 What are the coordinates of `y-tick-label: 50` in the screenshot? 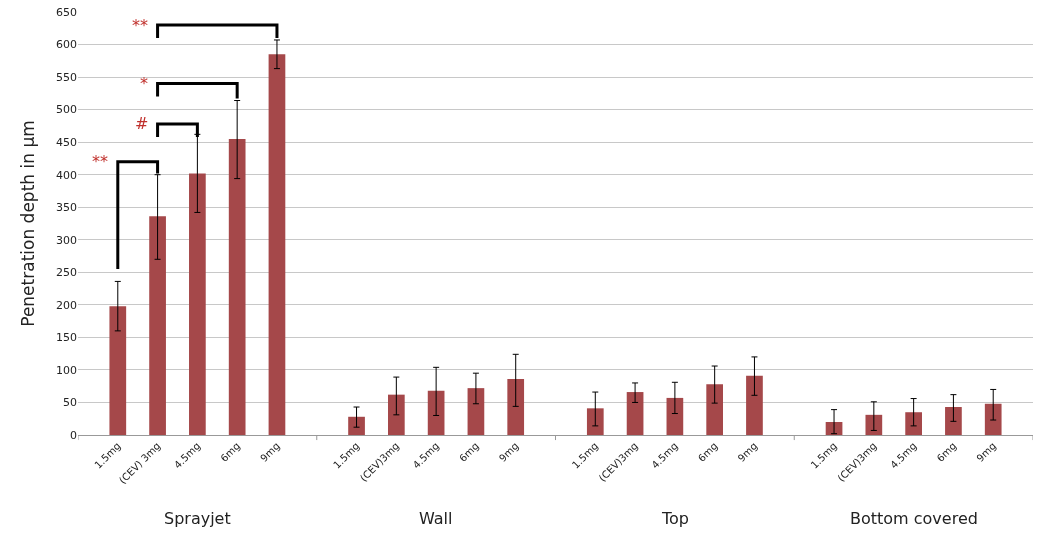 It's located at (70, 403).